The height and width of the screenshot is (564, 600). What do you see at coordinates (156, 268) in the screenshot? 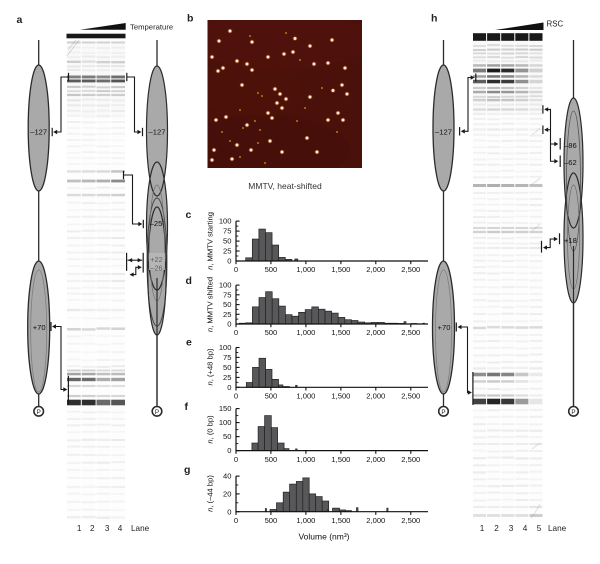
I see `svg-text: –26` at bounding box center [156, 268].